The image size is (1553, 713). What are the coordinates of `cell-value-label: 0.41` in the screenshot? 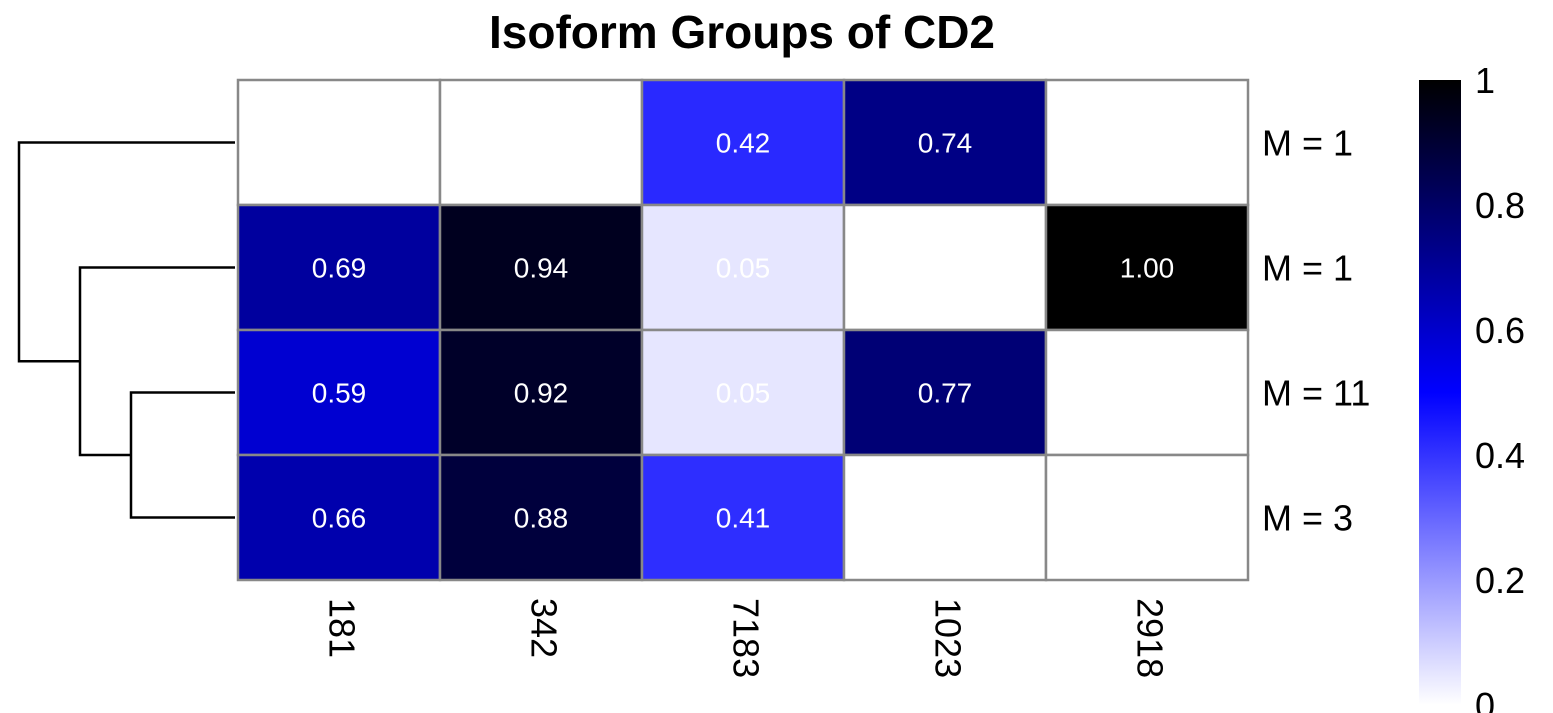 It's located at (743, 518).